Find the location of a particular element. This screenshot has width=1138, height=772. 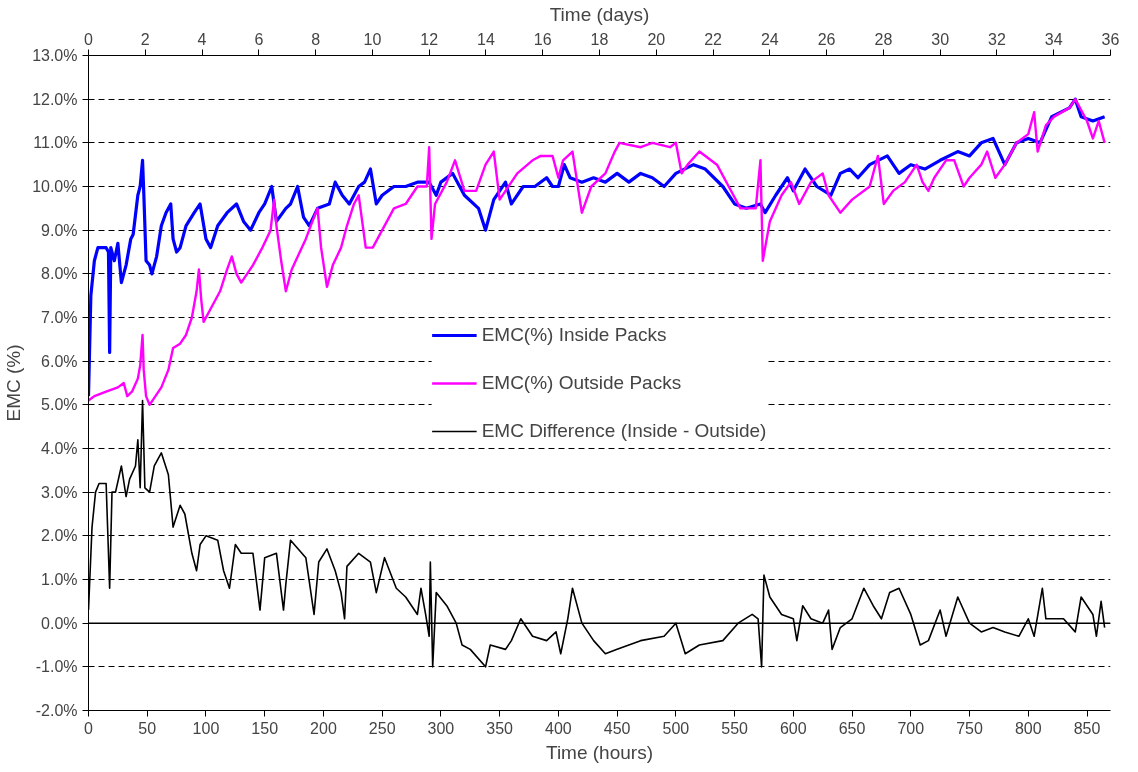

x2-tick-label: 20 is located at coordinates (656, 39).